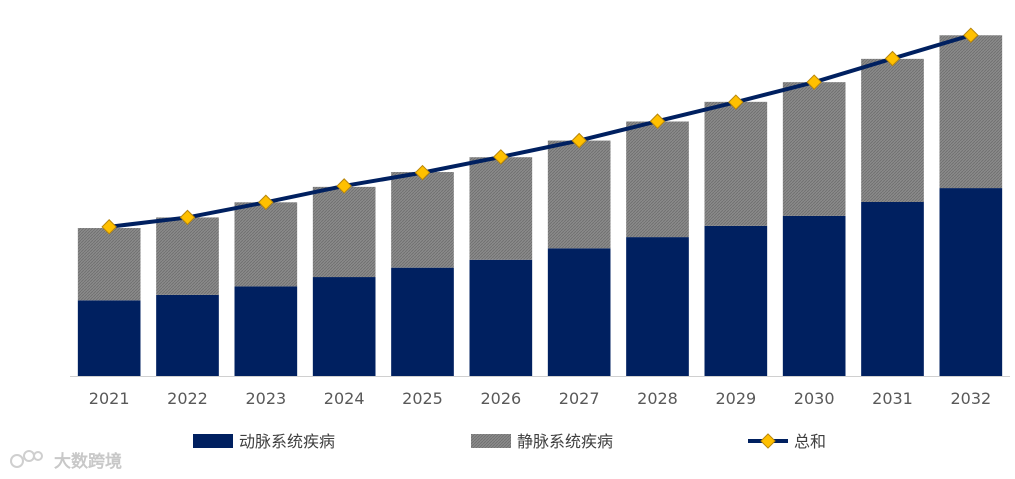 This screenshot has width=1015, height=479. I want to click on x-tick-label-2030: 2030, so click(814, 398).